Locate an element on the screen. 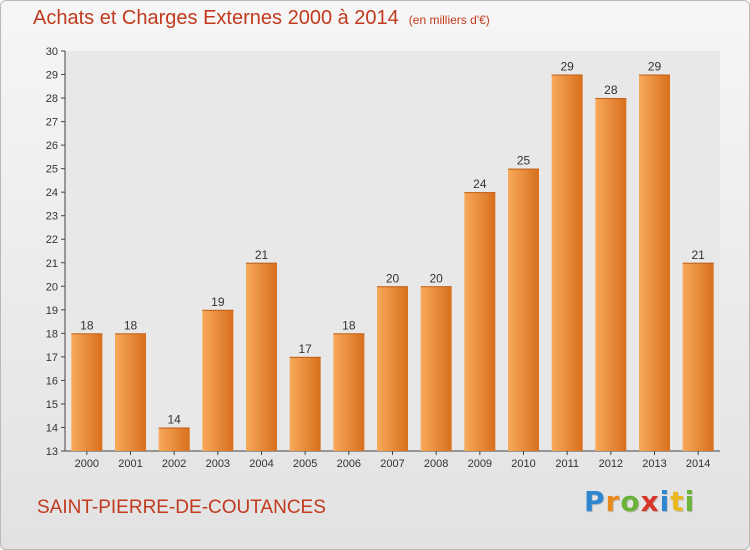 This screenshot has width=750, height=550. y-tick-label: 18 is located at coordinates (52, 334).